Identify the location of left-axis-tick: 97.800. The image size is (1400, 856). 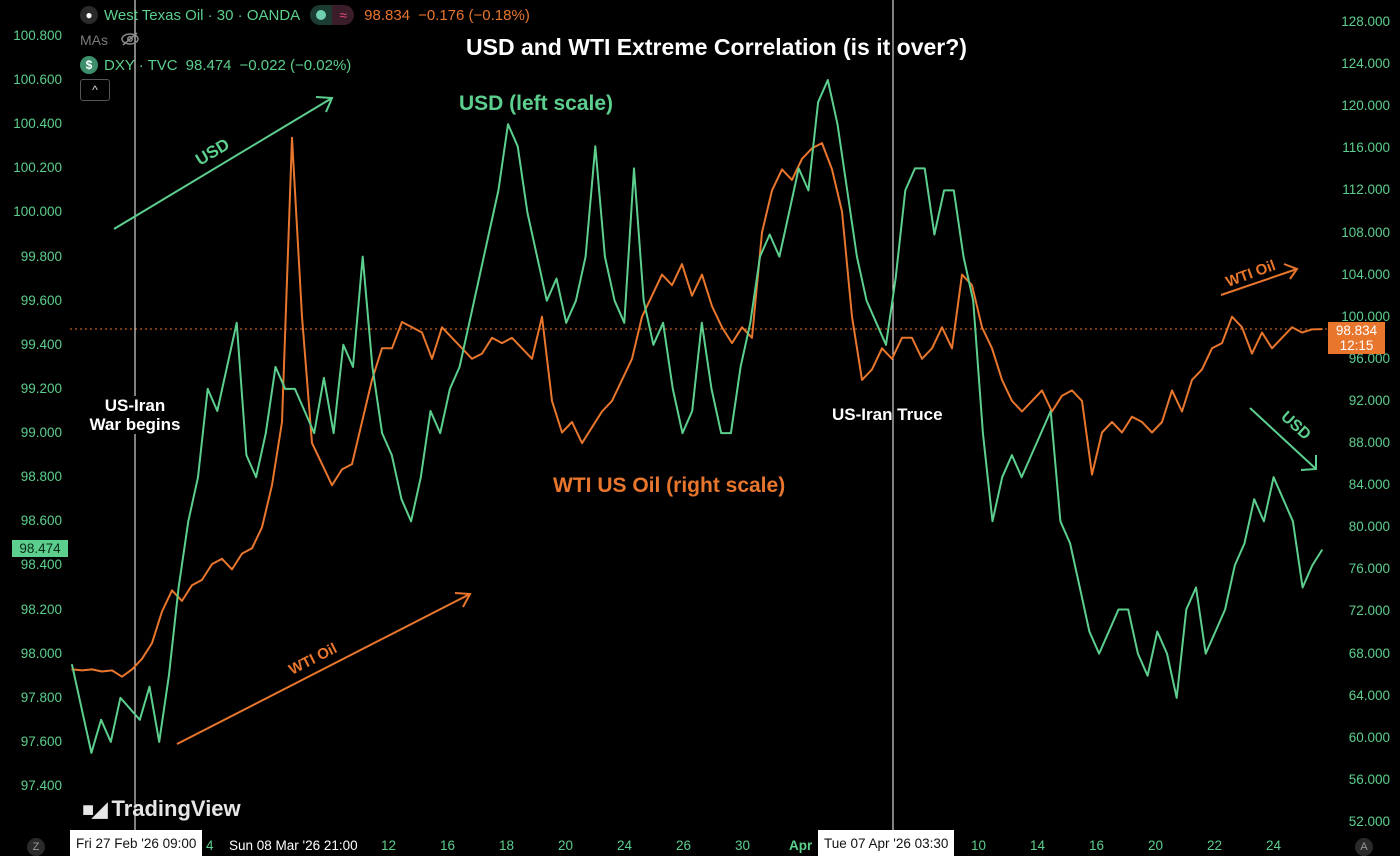
(41, 697).